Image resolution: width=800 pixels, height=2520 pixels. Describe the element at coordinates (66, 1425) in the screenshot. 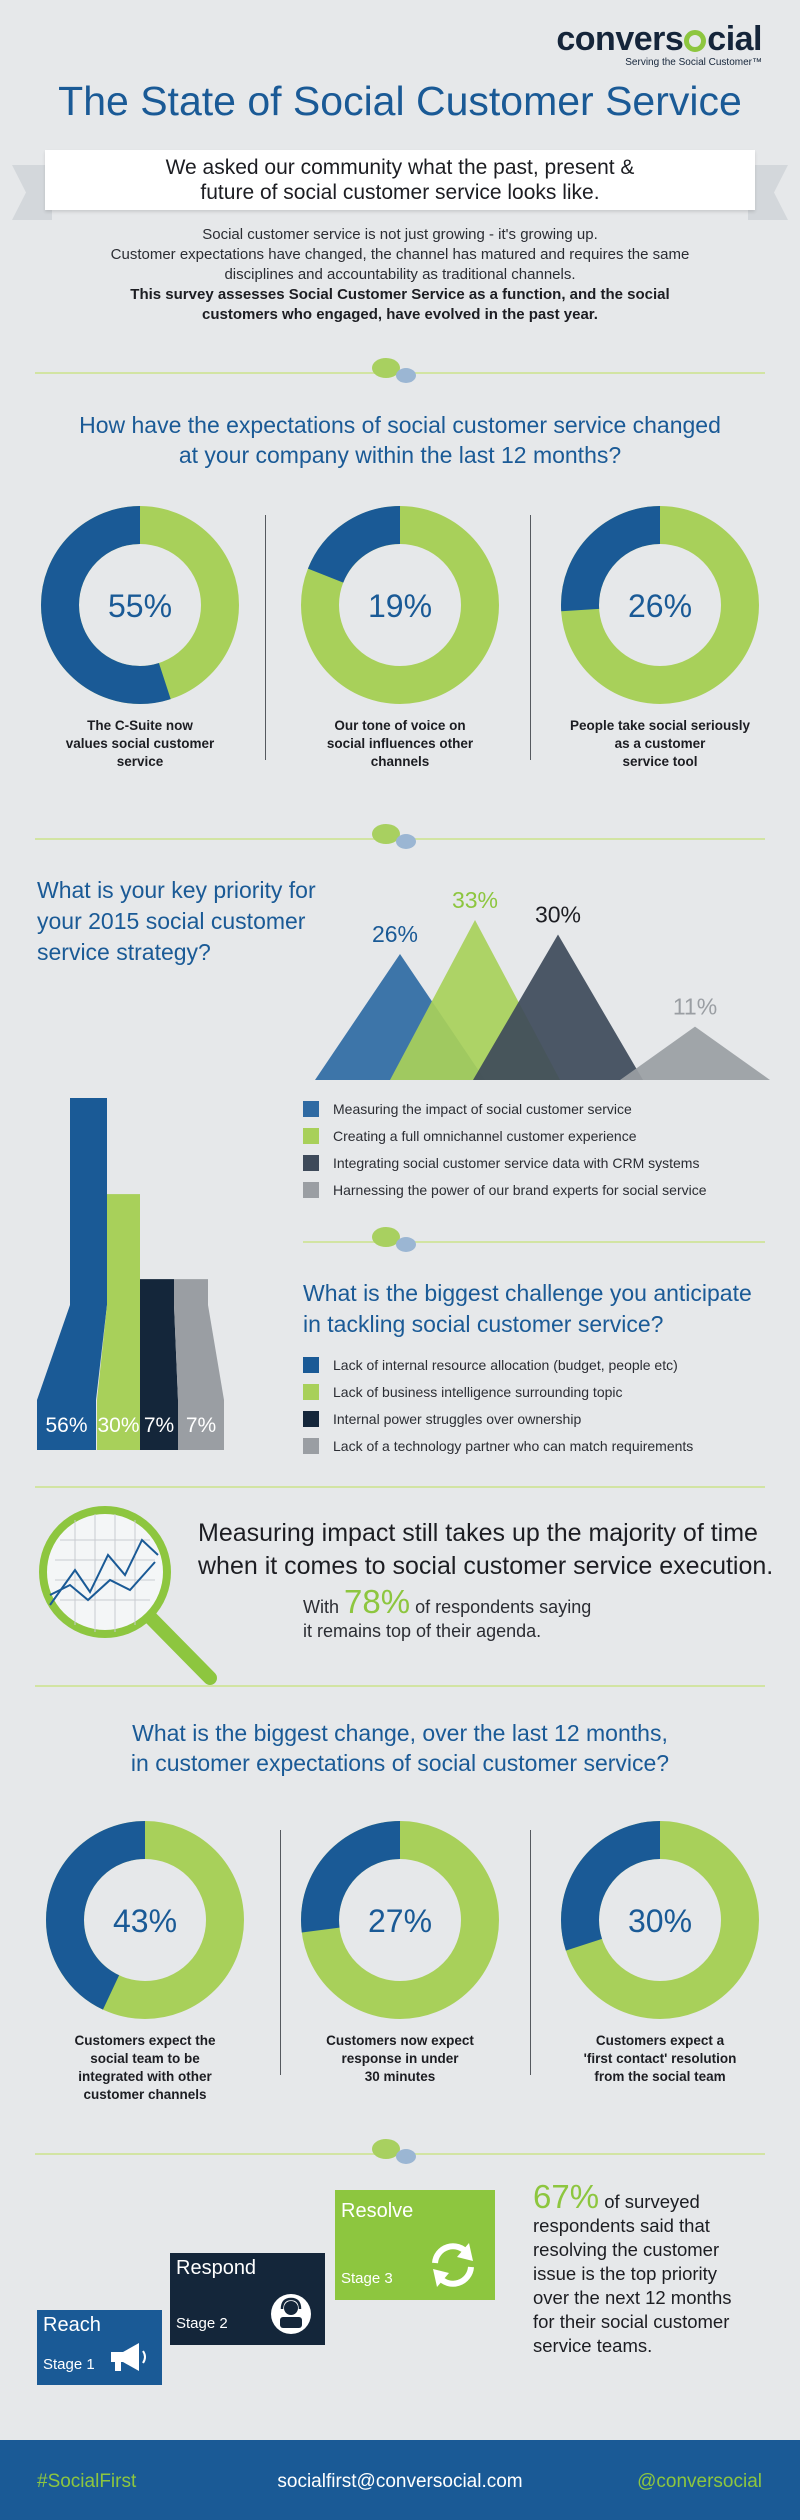

I see `challenge-value-label: 56%` at that location.